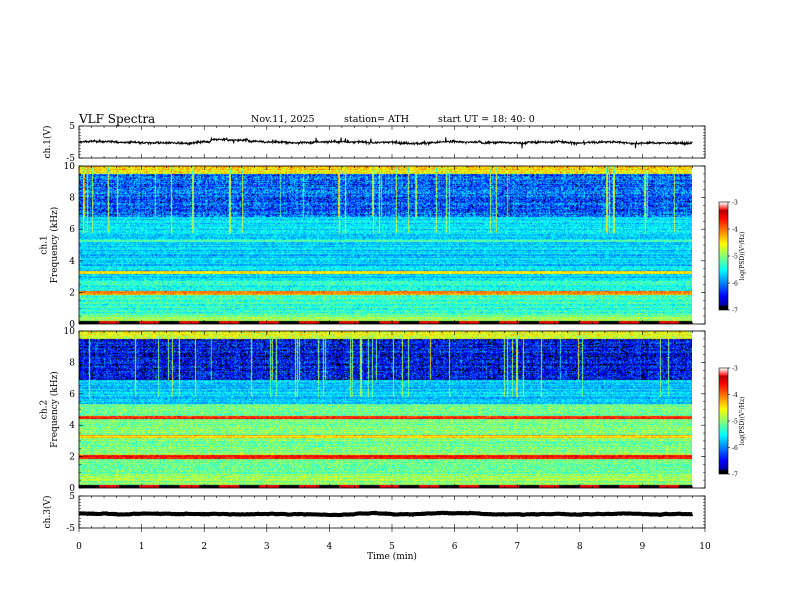  Describe the element at coordinates (705, 547) in the screenshot. I see `x-tick-label: 10` at that location.